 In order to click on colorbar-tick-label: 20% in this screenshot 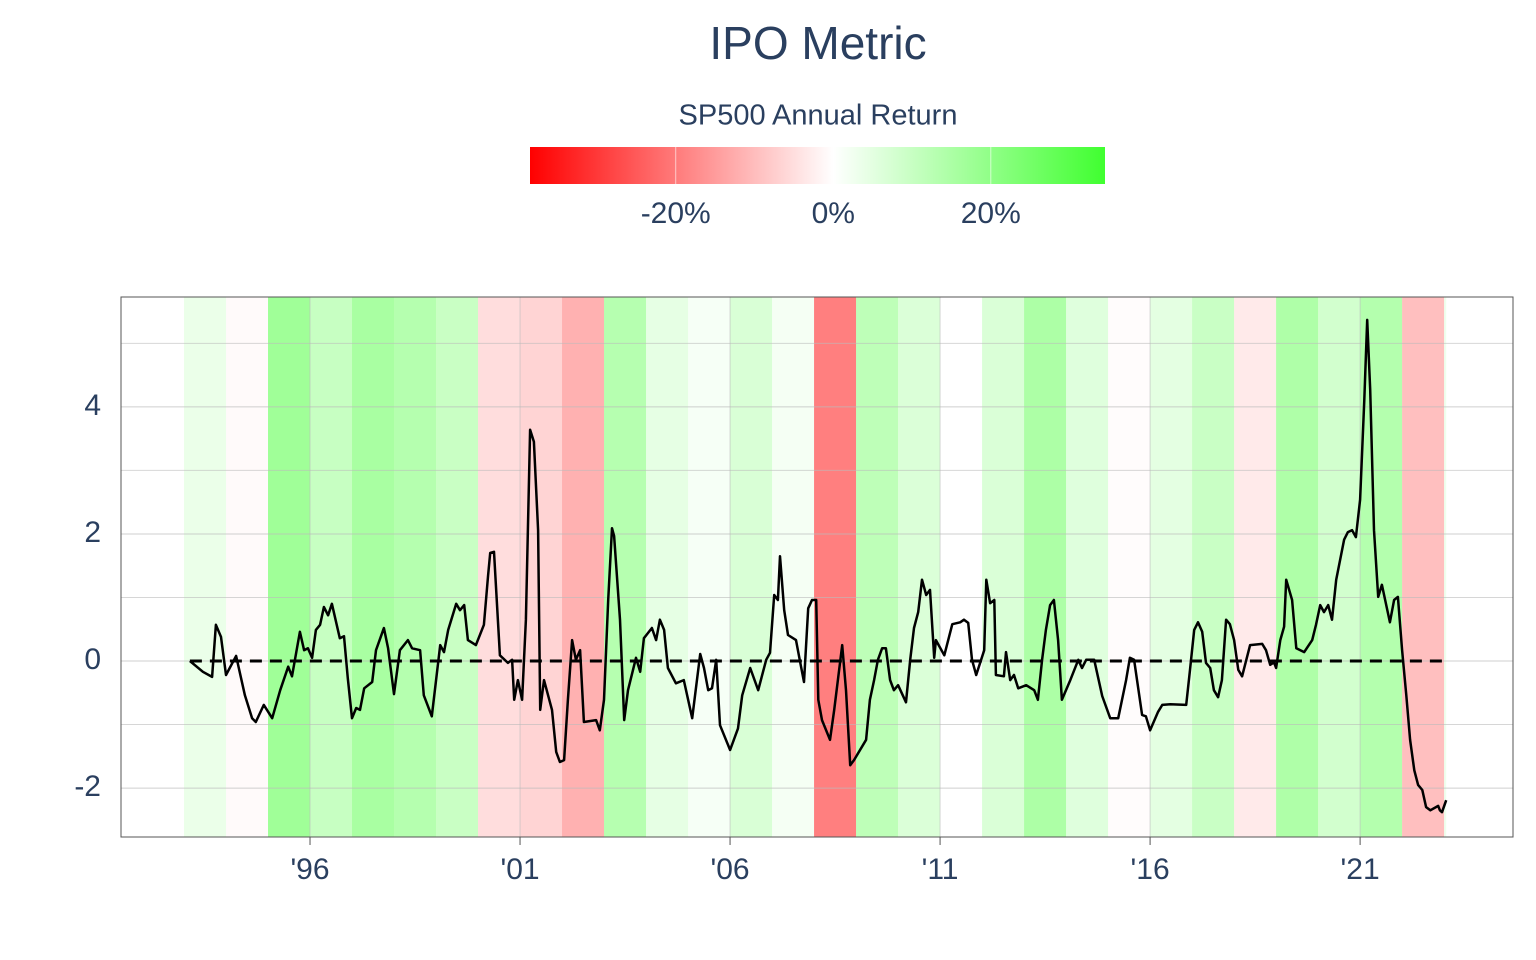, I will do `click(991, 213)`.